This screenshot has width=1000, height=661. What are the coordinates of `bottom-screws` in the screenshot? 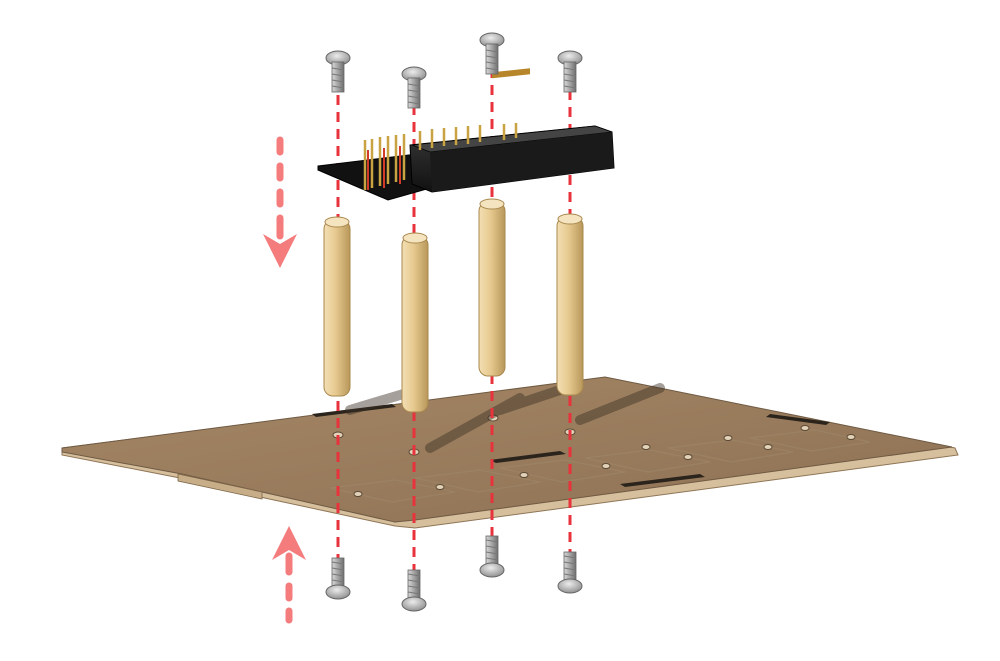 It's located at (454, 573).